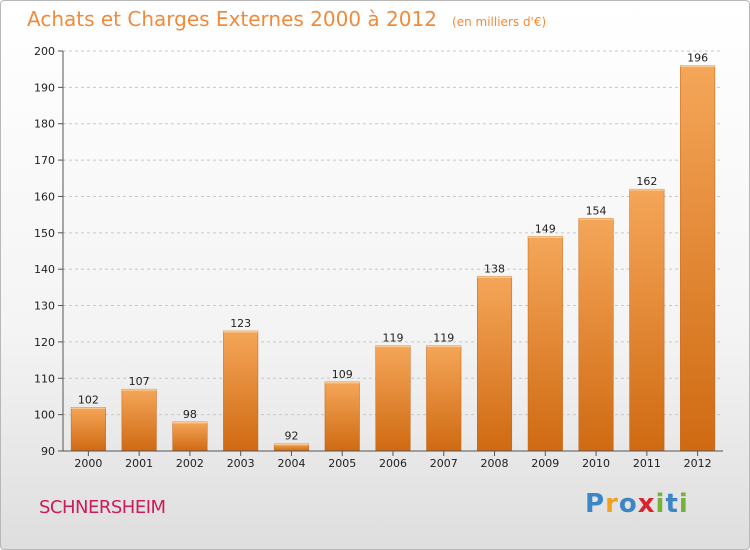  What do you see at coordinates (44, 269) in the screenshot?
I see `y-tick-label: 140` at bounding box center [44, 269].